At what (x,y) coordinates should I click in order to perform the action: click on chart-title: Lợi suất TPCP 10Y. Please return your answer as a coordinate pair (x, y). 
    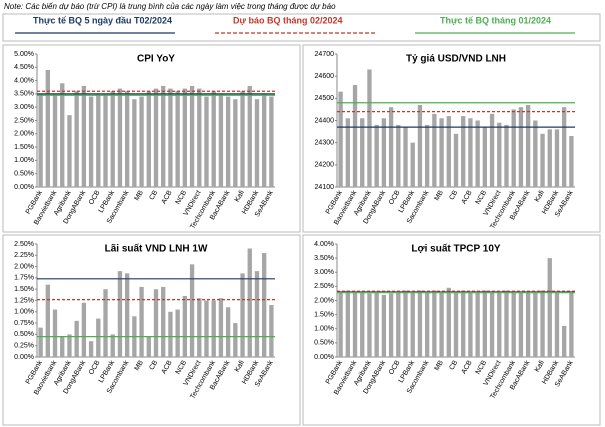
    Looking at the image, I should click on (456, 249).